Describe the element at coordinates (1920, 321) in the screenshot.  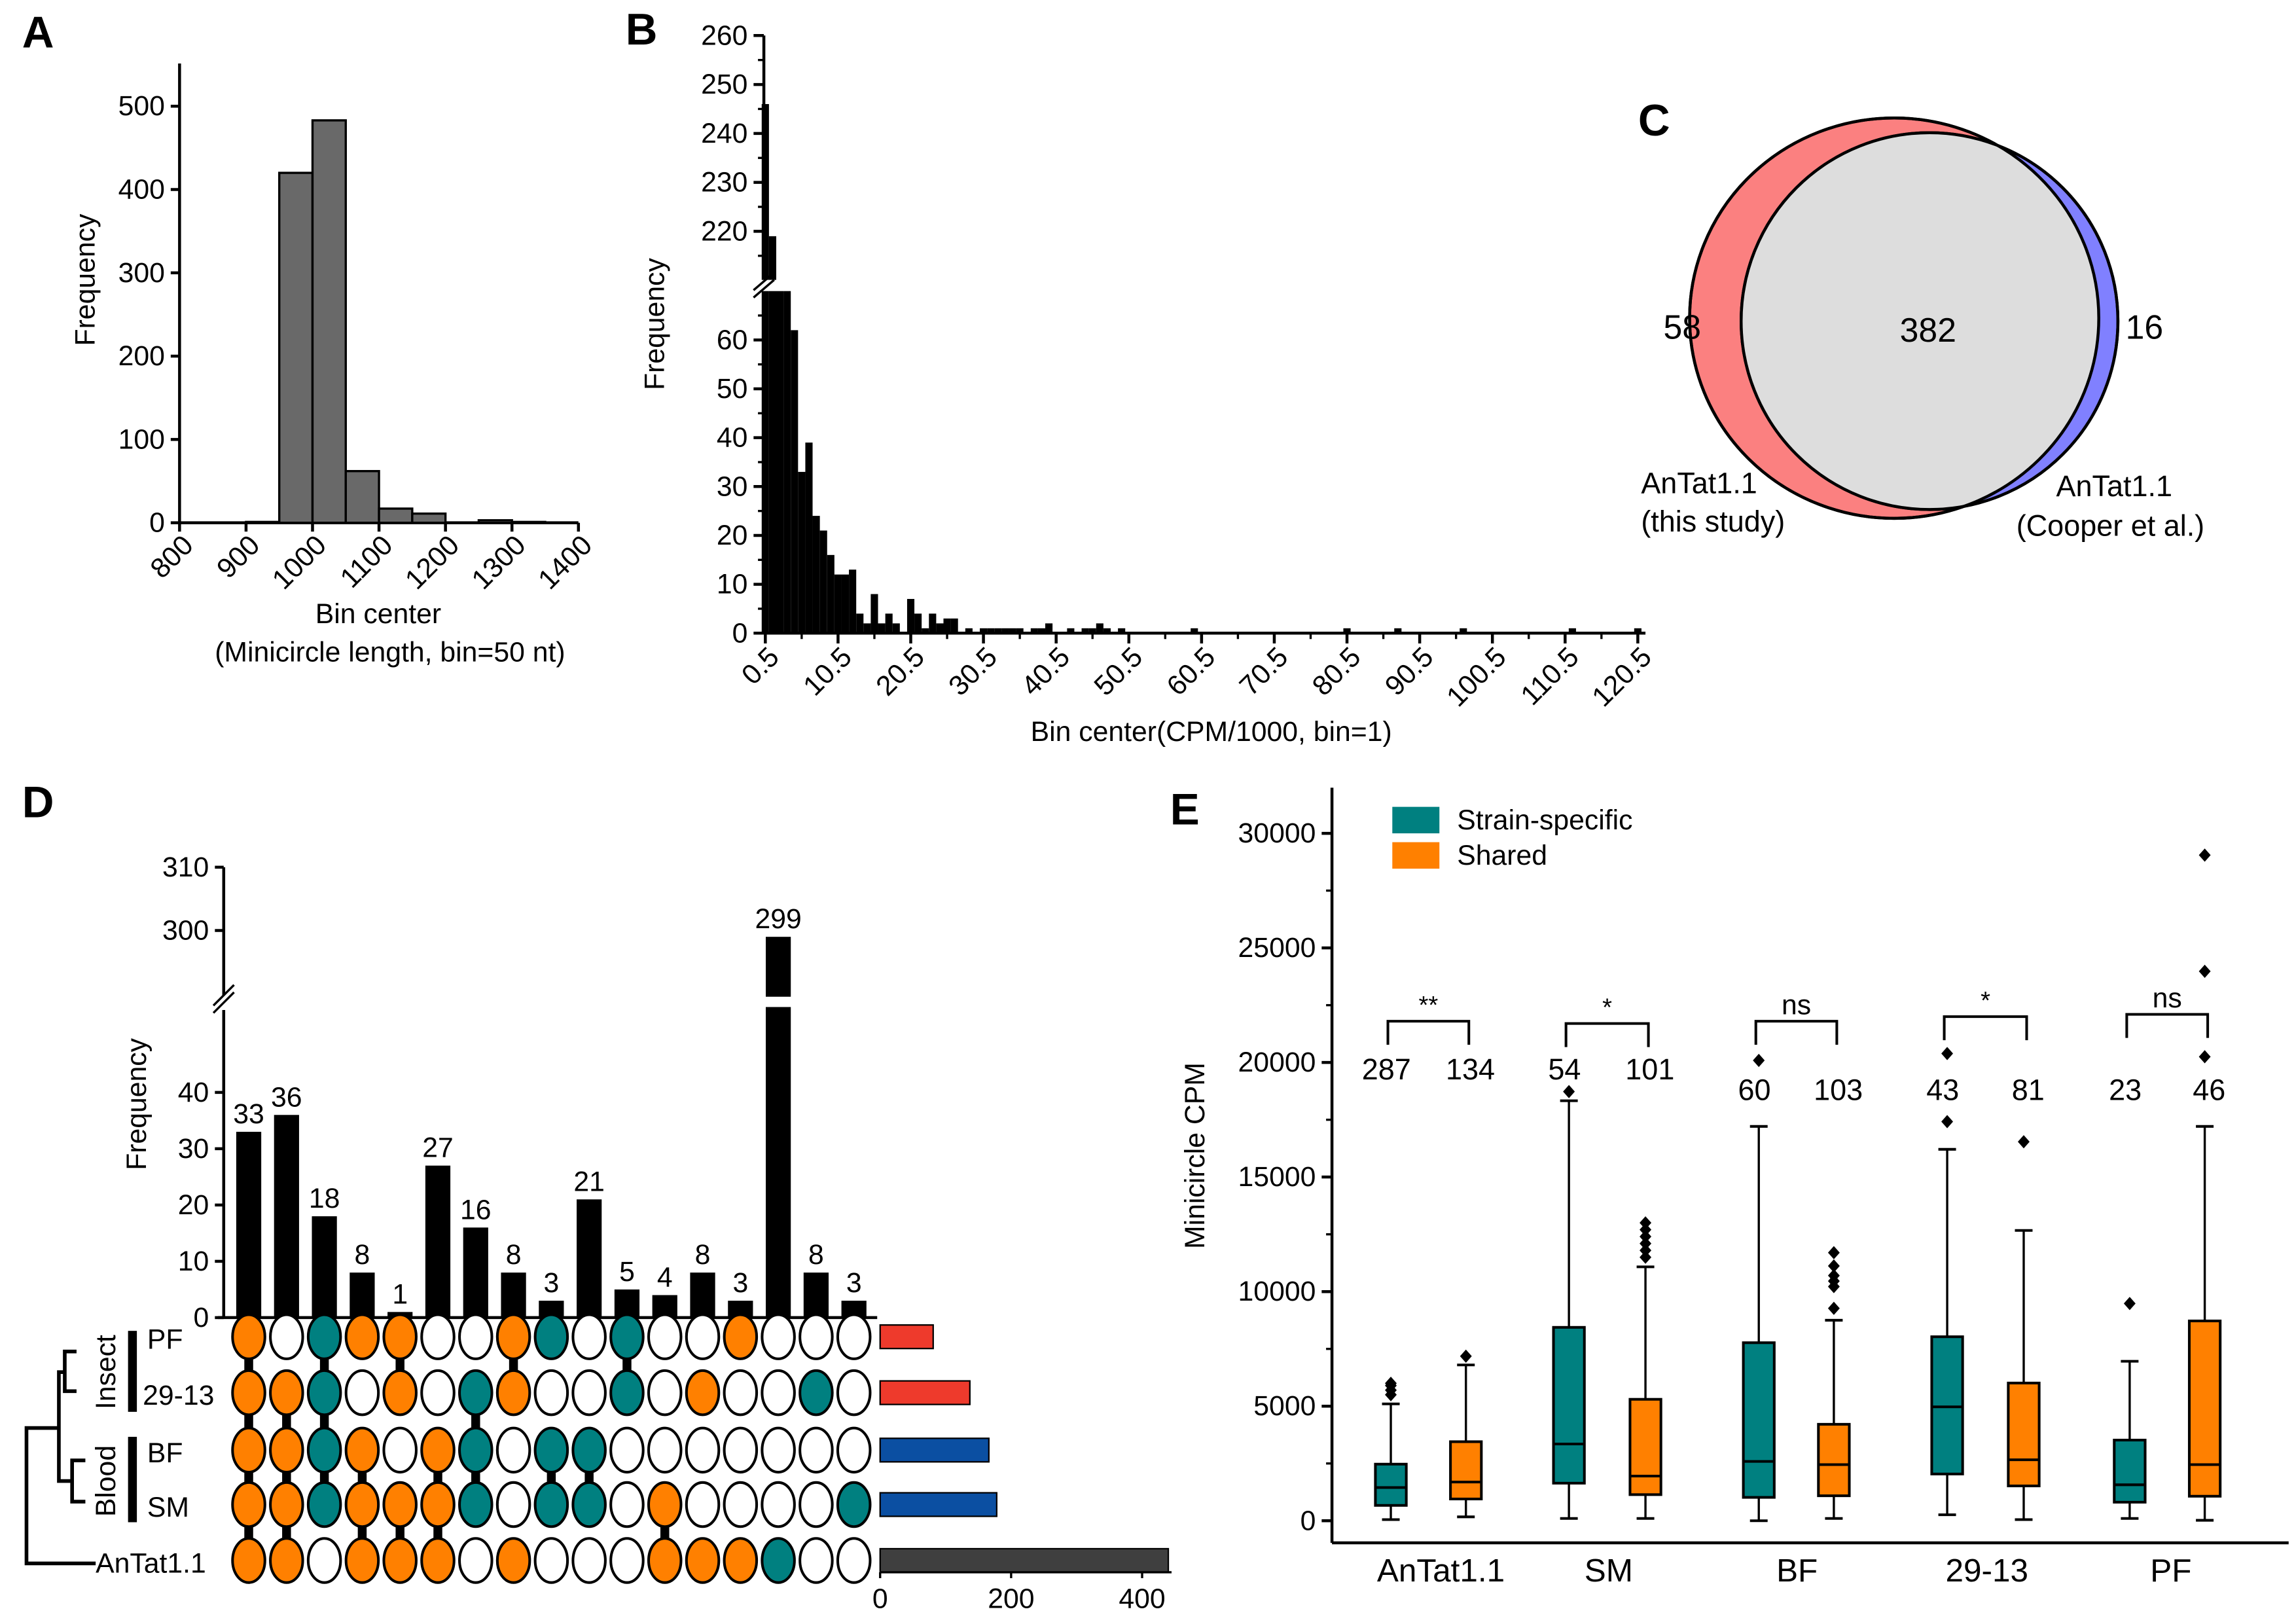
I see `venn-overlap` at that location.